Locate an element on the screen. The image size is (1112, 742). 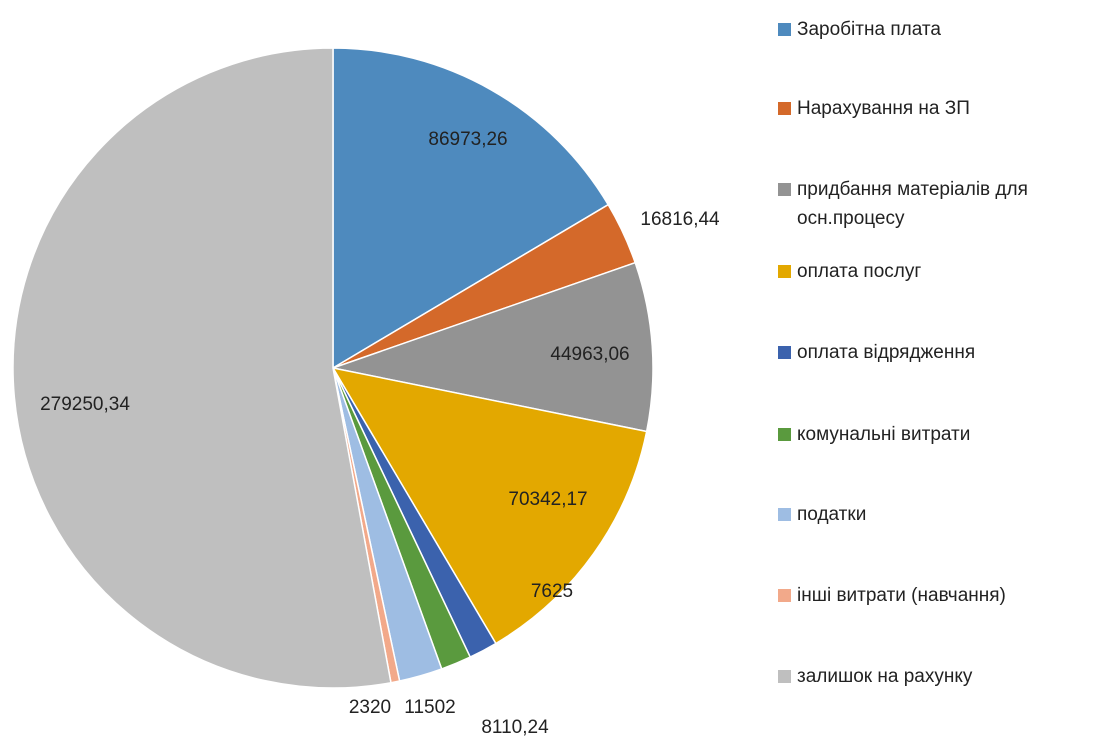
legend-item: податки is located at coordinates (938, 514).